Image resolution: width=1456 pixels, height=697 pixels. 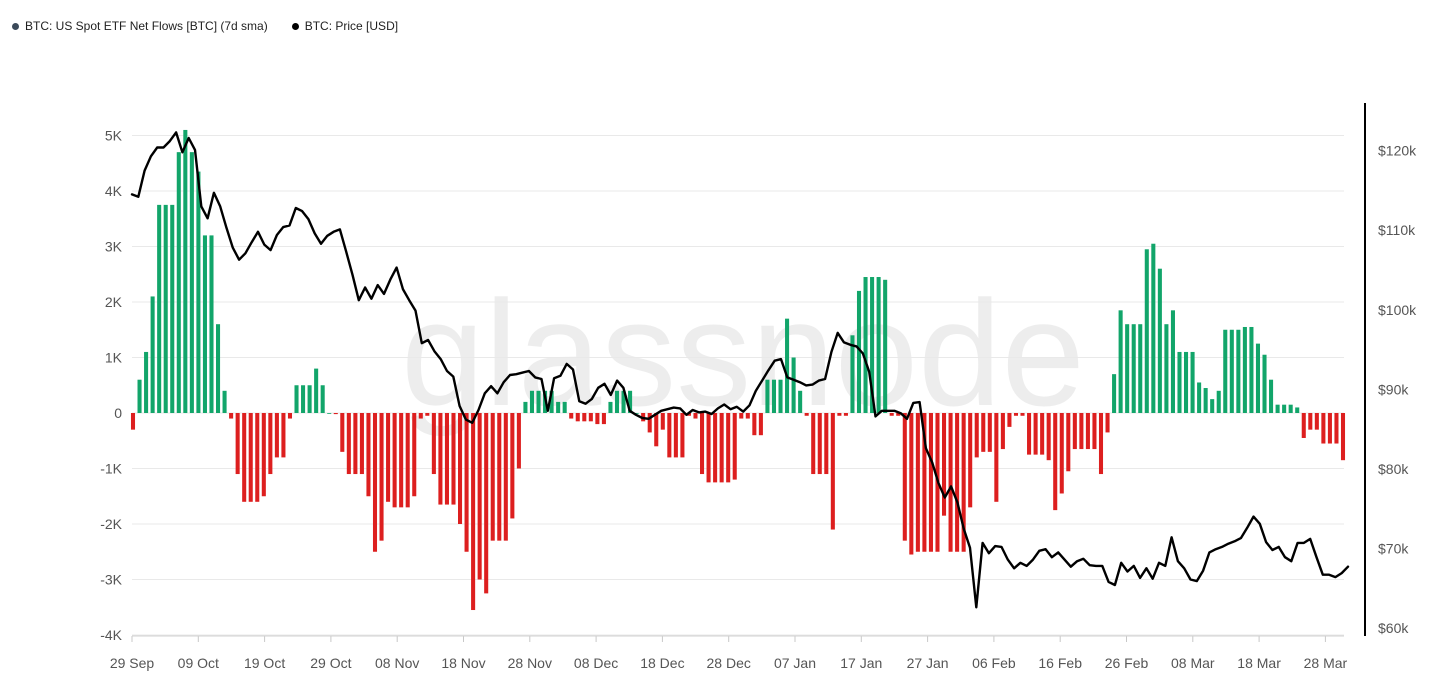 What do you see at coordinates (994, 663) in the screenshot?
I see `x-tick-label: 06 Feb` at bounding box center [994, 663].